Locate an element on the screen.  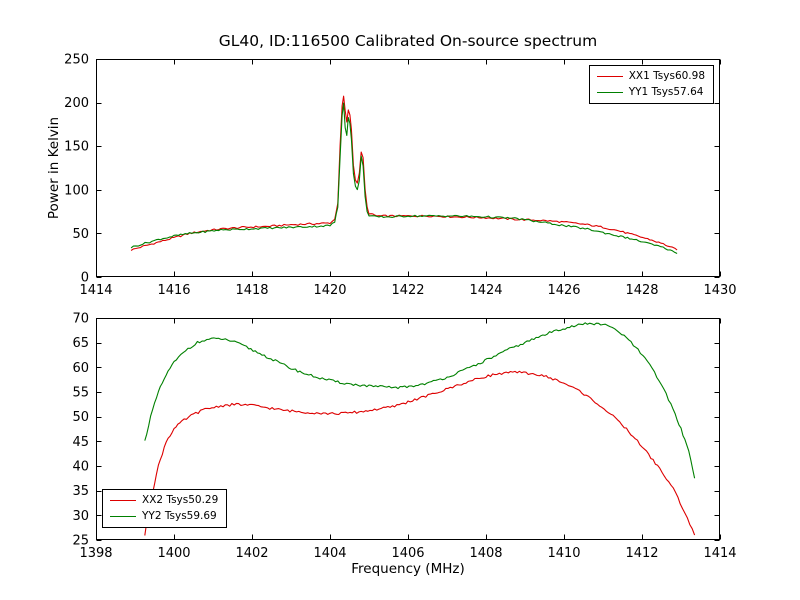
legend-line-sample-xx2 is located at coordinates (123, 500).